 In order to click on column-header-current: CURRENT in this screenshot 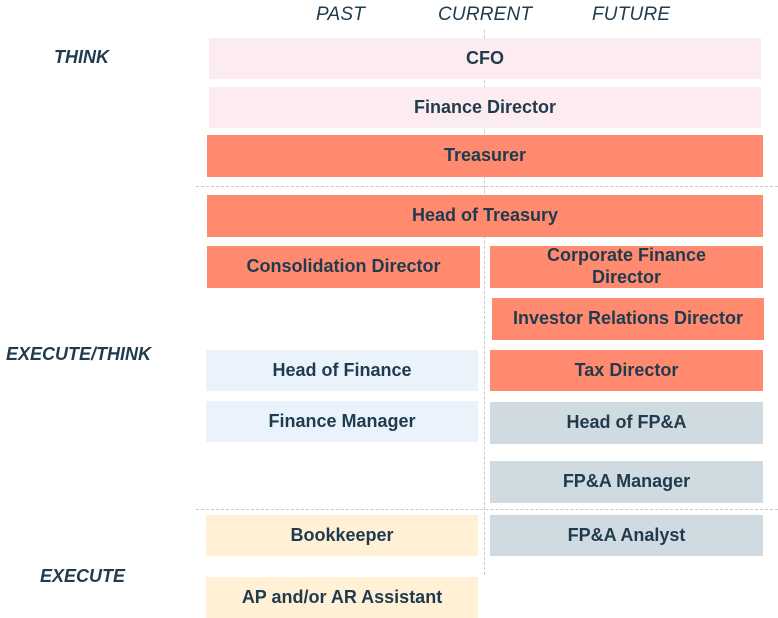, I will do `click(485, 14)`.